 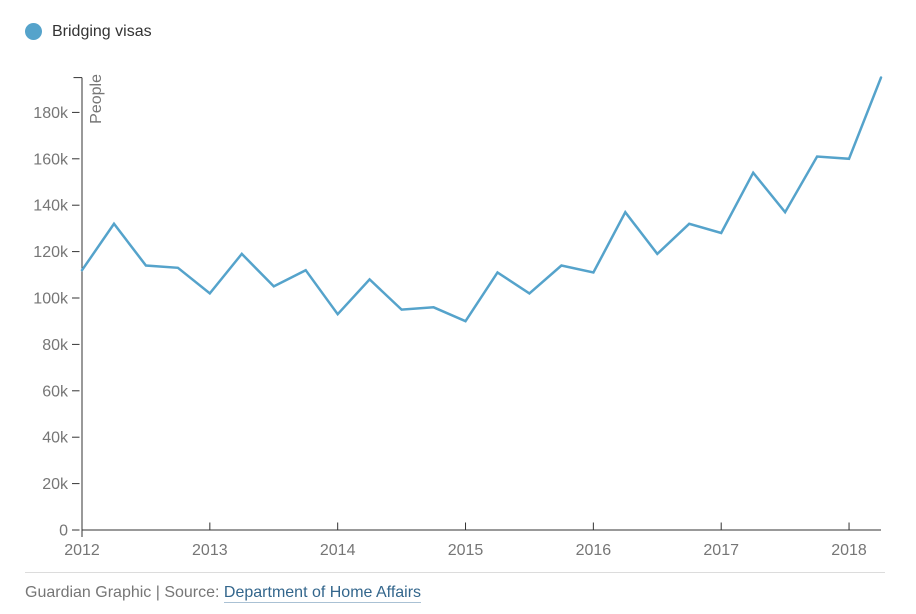 What do you see at coordinates (594, 550) in the screenshot?
I see `x-axis-tick-label: 2016` at bounding box center [594, 550].